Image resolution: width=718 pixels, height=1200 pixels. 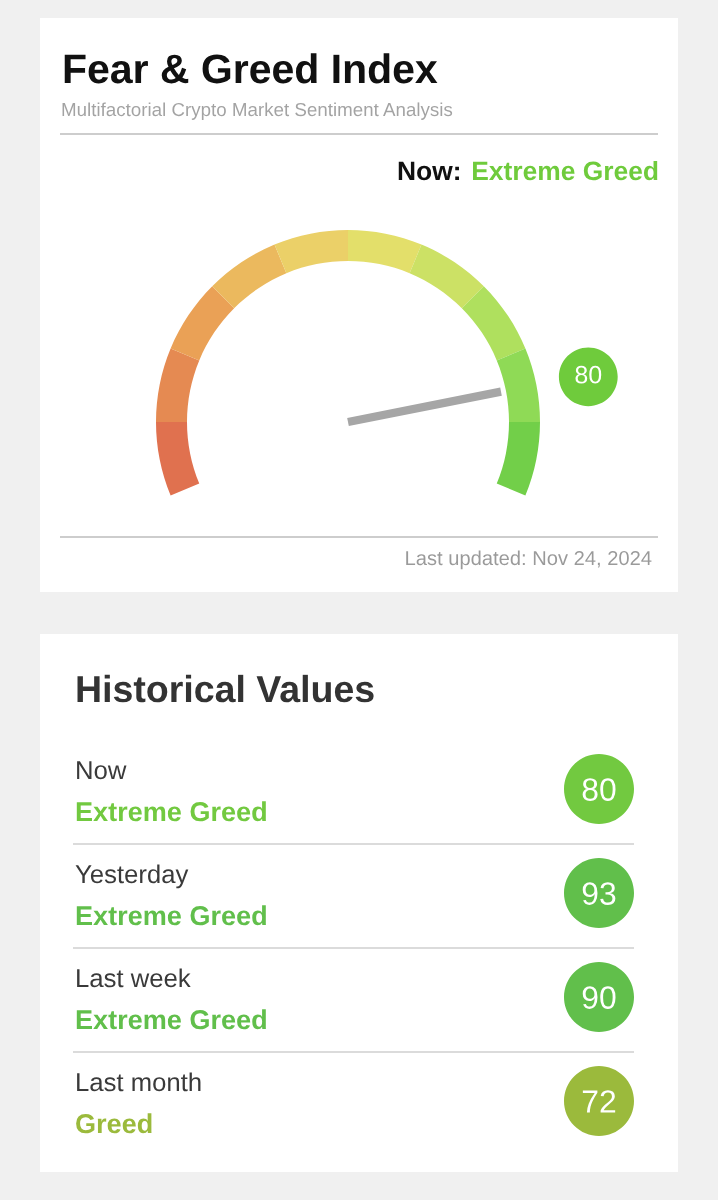 I want to click on data-label: 93, so click(x=599, y=893).